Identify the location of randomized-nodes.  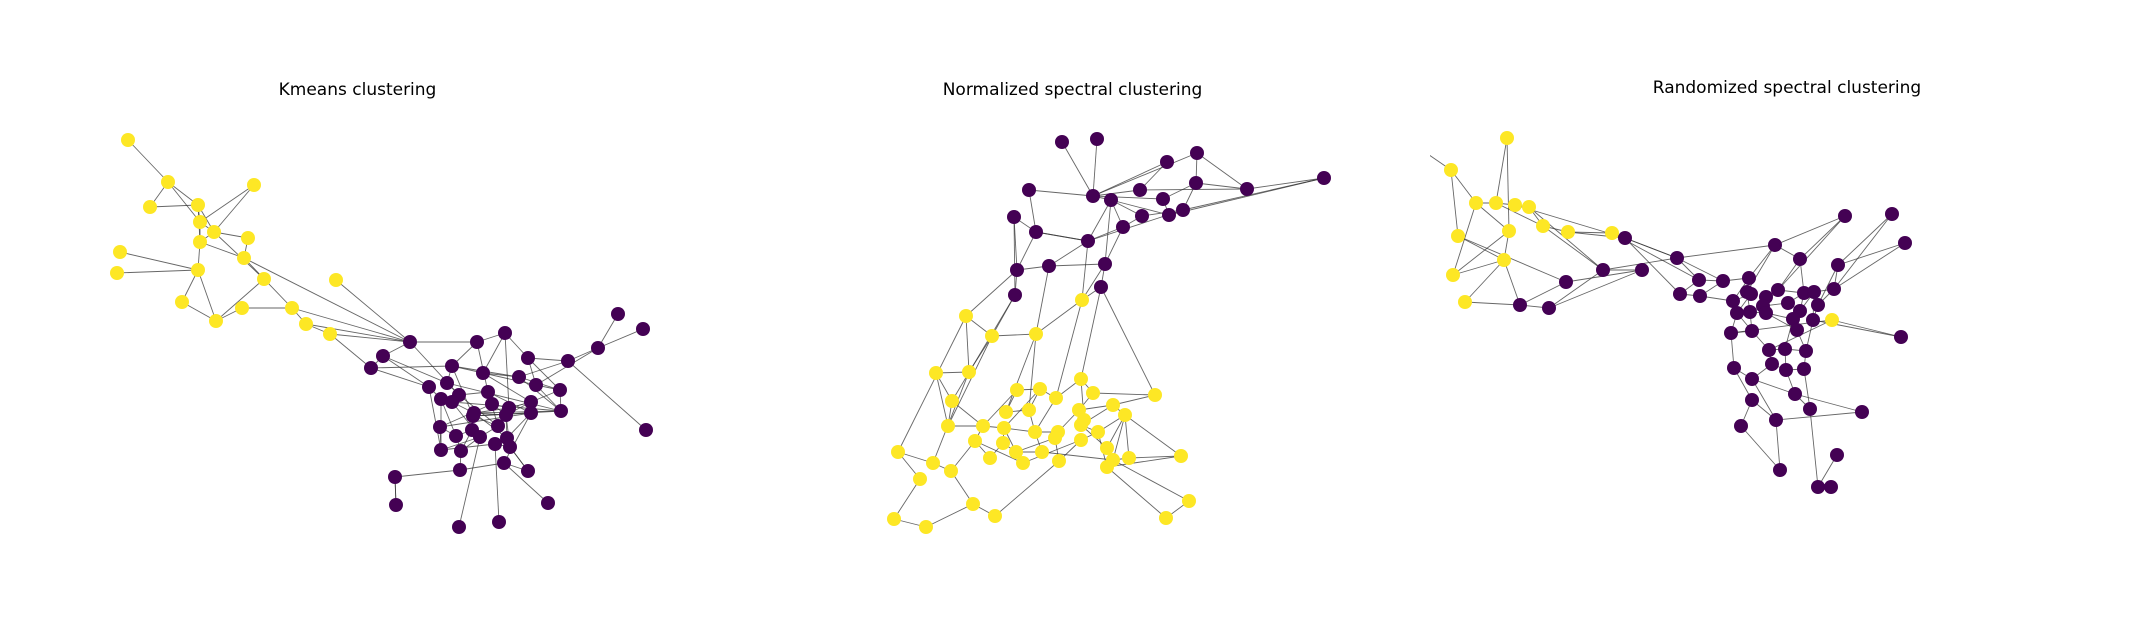
(1678, 312).